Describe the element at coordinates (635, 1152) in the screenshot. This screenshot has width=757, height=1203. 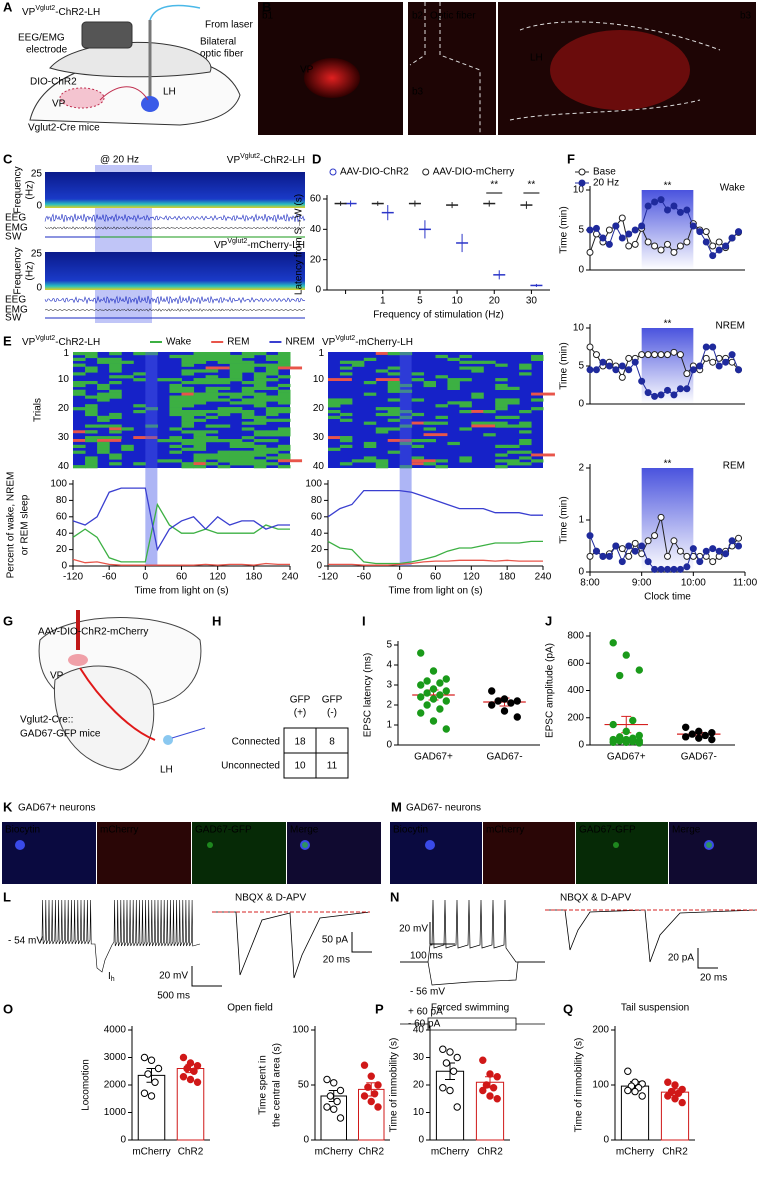
I see `x-tick-label: mCherry` at that location.